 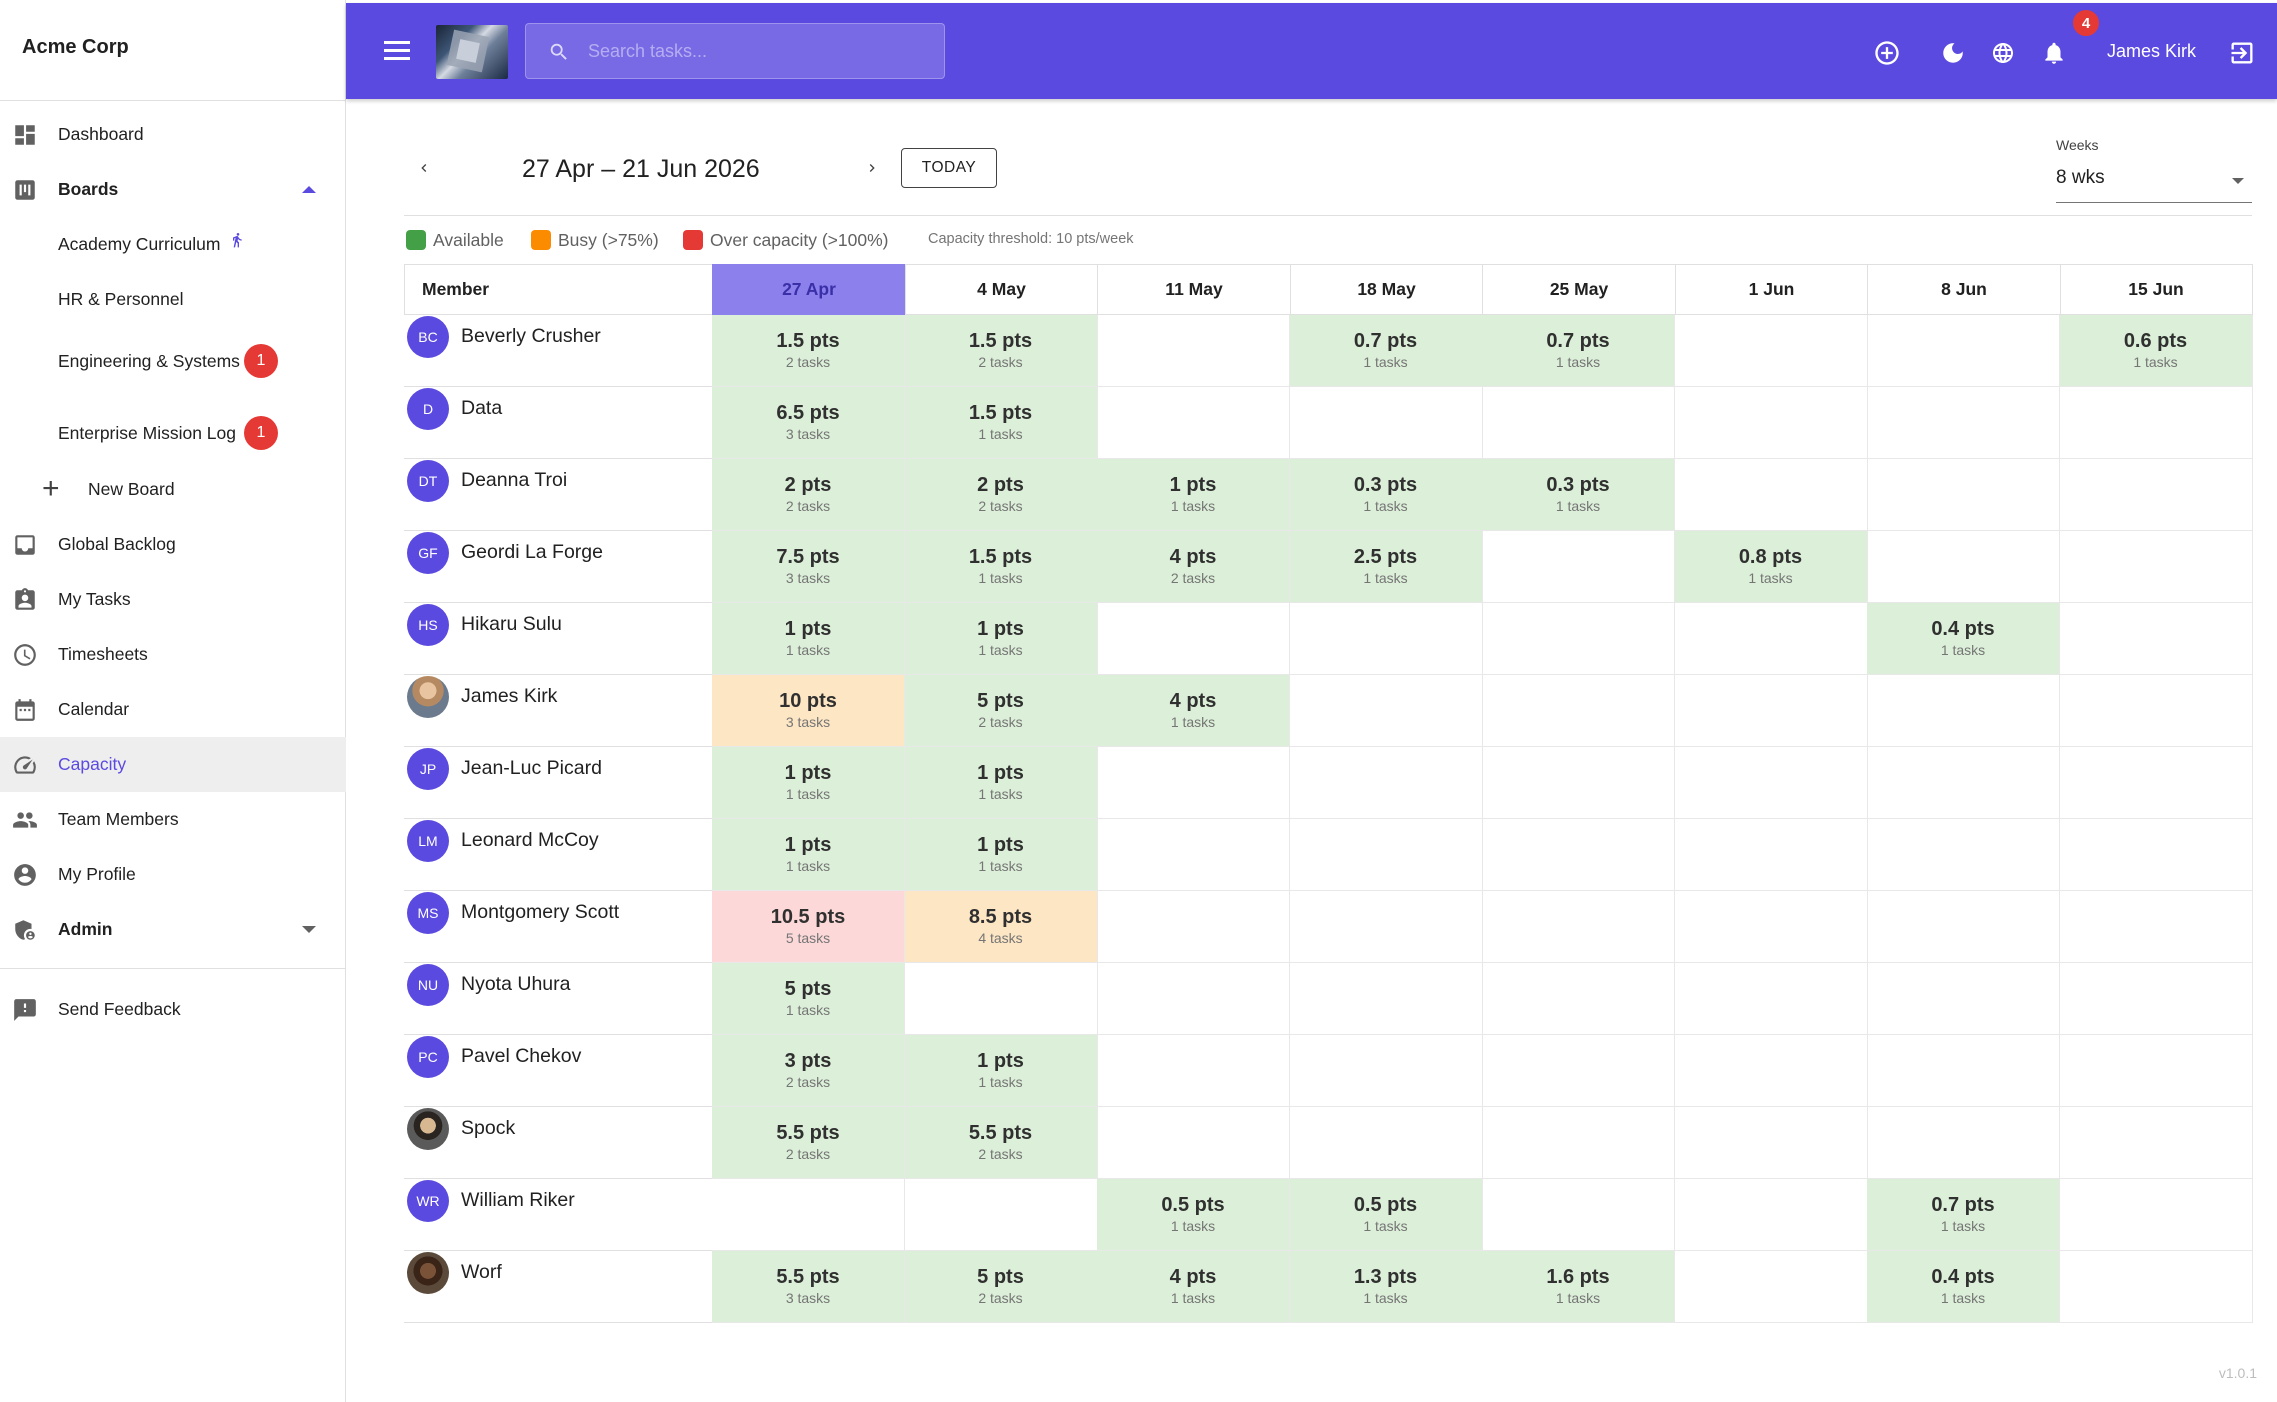 I want to click on chevron-down-icon, so click(x=309, y=929).